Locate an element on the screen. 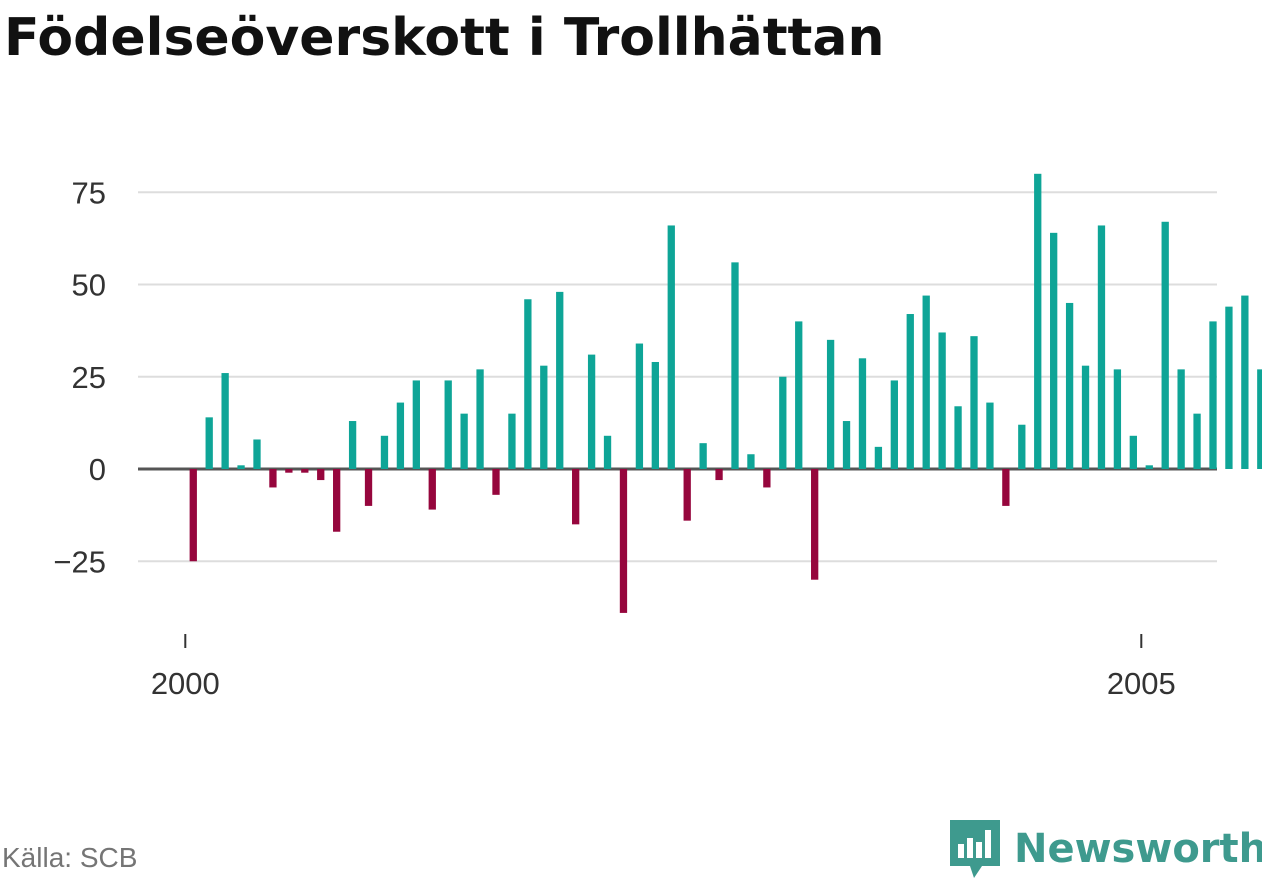 Image resolution: width=1262 pixels, height=879 pixels. y-tick-label: 75 is located at coordinates (89, 192).